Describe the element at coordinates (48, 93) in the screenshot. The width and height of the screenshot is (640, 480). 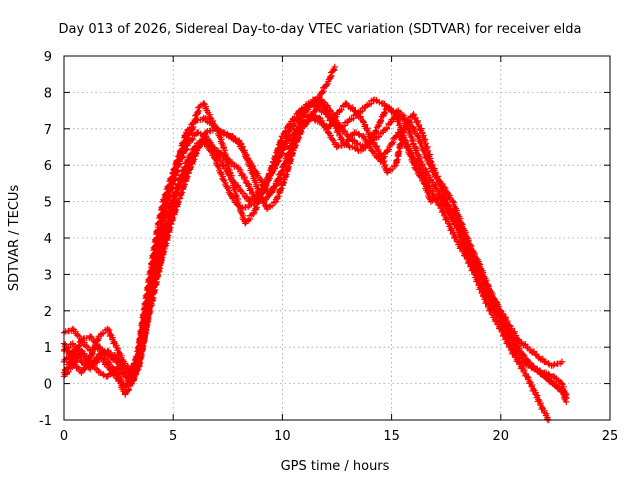
I see `y-tick-label: 8` at that location.